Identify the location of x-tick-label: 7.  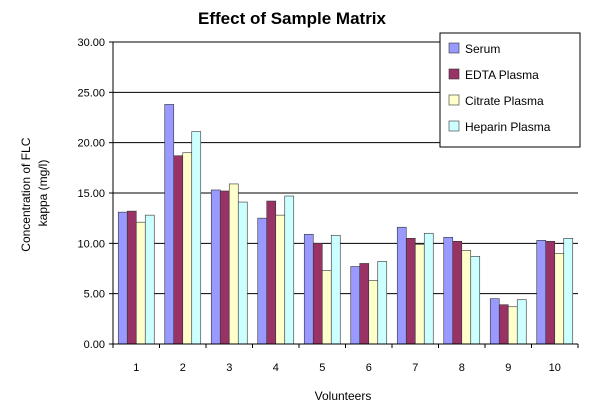
(415, 368).